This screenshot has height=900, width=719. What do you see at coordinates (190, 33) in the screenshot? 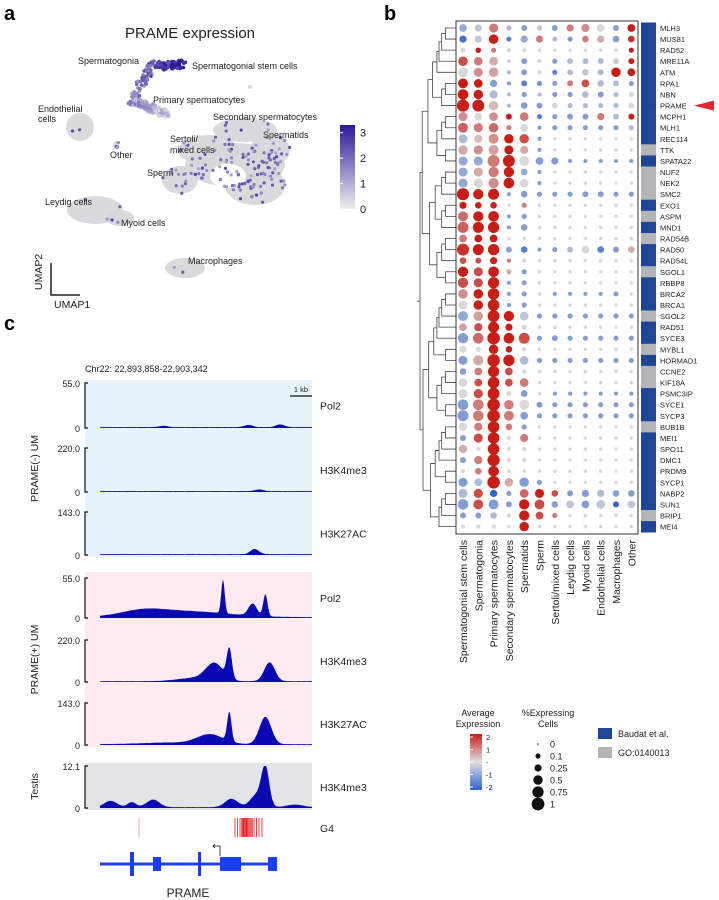
I see `umap-title: PRAME expression` at bounding box center [190, 33].